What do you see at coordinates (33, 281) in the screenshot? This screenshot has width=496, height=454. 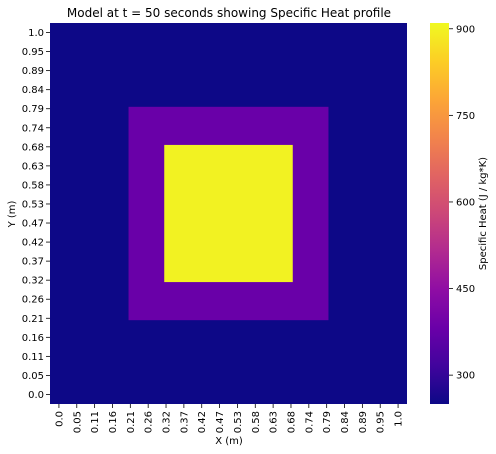 I see `y-tick-label: 0.32` at bounding box center [33, 281].